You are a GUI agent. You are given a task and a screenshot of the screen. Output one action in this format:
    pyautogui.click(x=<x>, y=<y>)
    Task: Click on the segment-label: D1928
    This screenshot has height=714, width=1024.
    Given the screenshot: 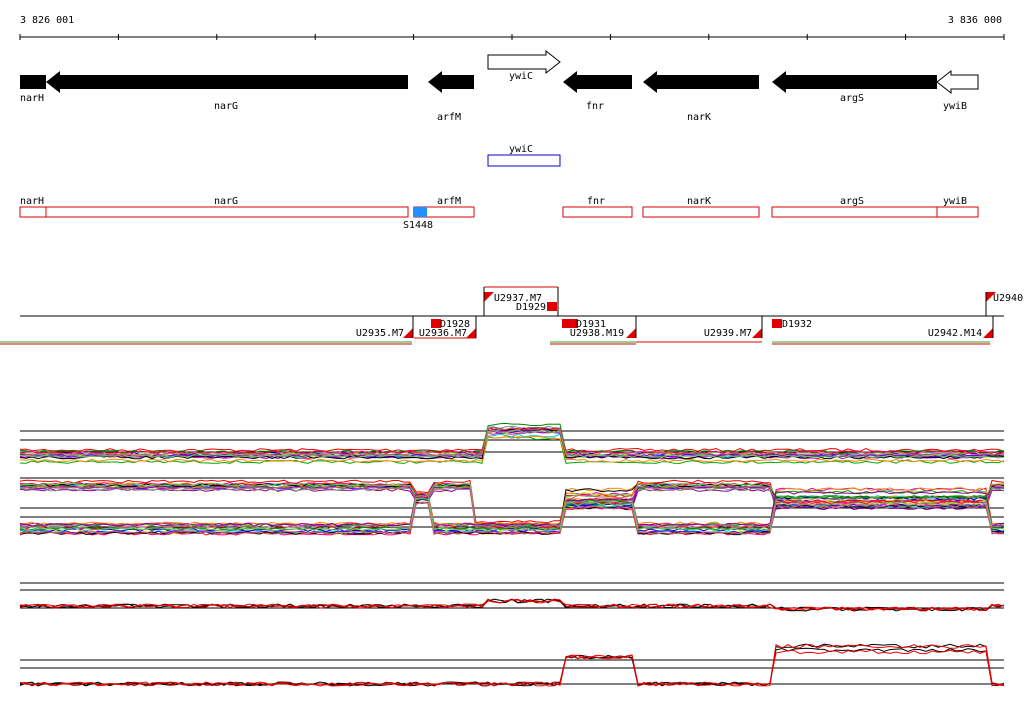 What is the action you would take?
    pyautogui.click(x=455, y=324)
    